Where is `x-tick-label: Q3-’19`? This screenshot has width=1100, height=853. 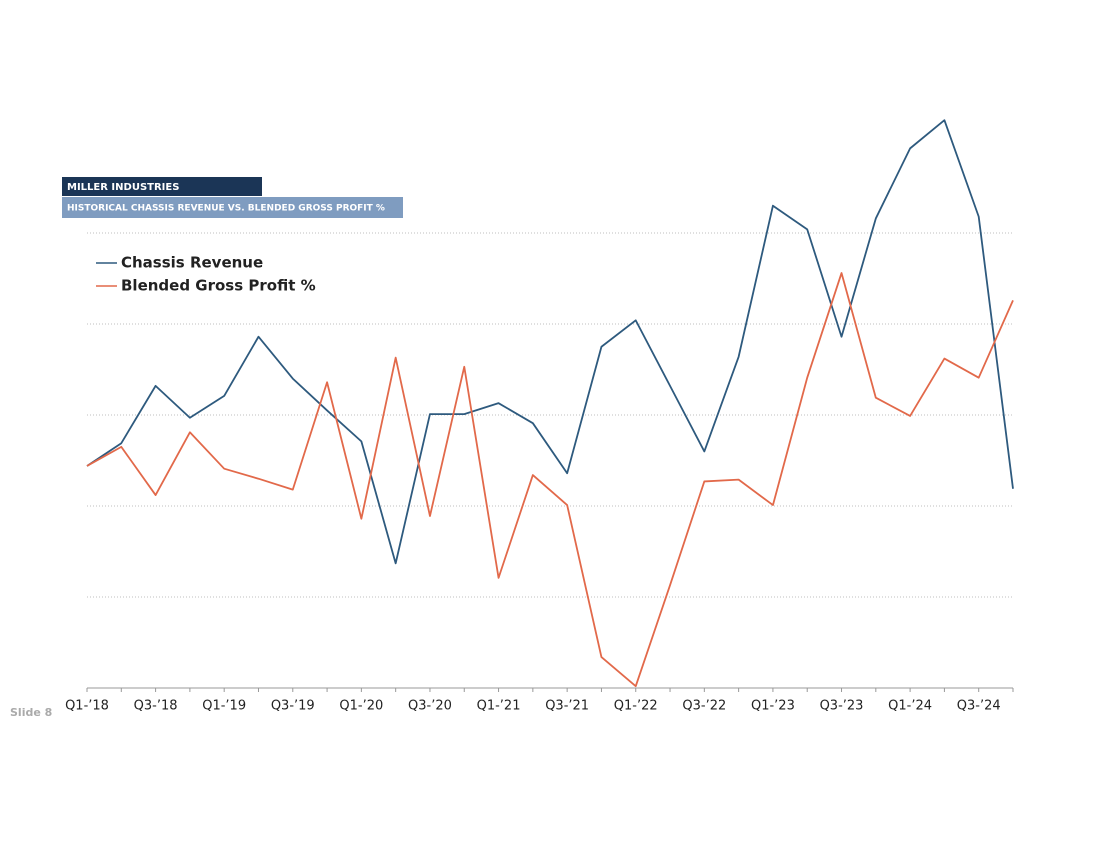
x-tick-label: Q3-’19 is located at coordinates (293, 706).